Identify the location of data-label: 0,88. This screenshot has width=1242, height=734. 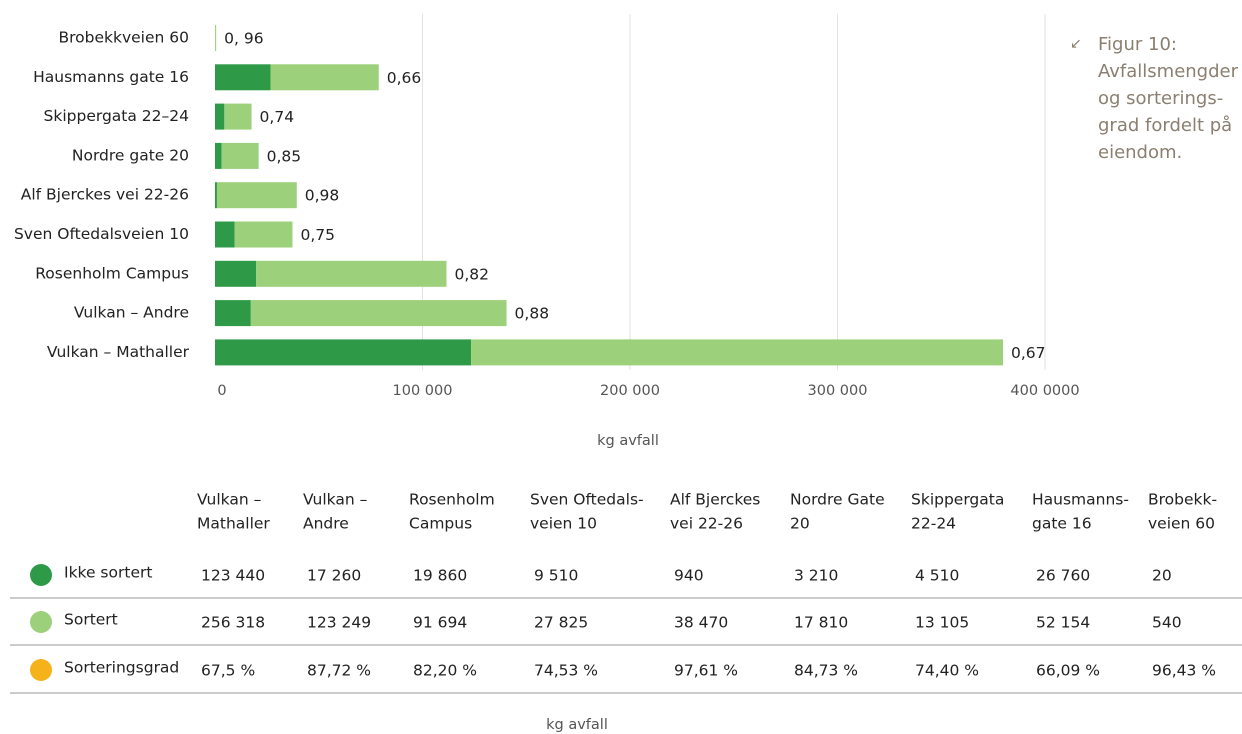
(532, 314).